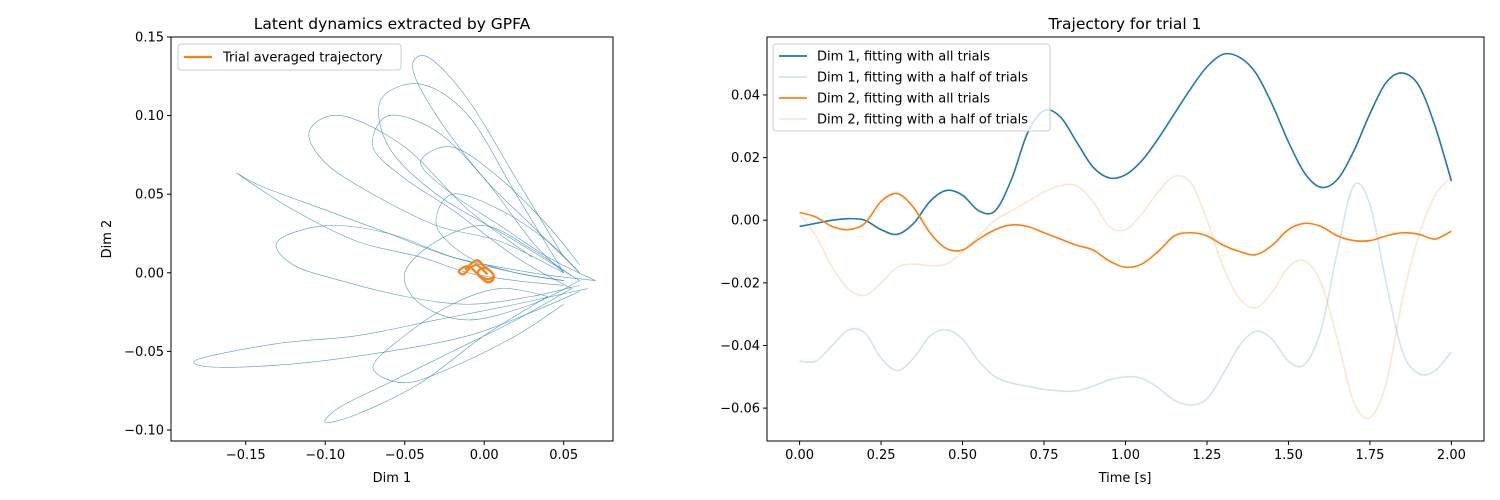 This screenshot has width=1500, height=500. Describe the element at coordinates (405, 455) in the screenshot. I see `left-chart-xtick-label: −0.05` at that location.